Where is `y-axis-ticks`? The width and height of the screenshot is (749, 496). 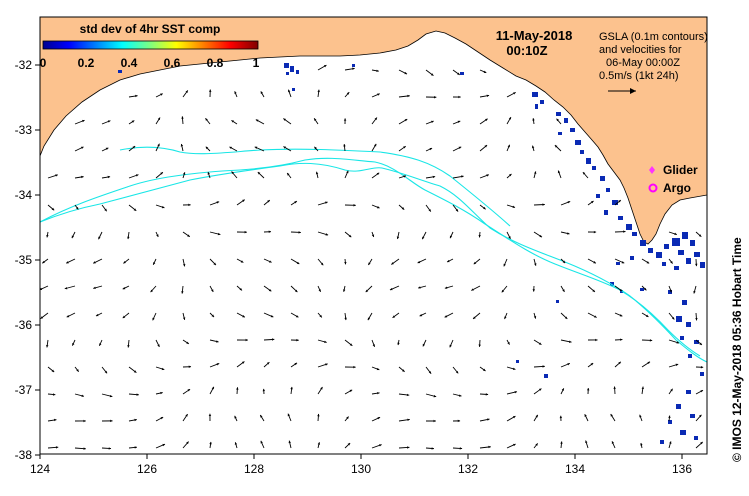
y-axis-ticks is located at coordinates (37, 260).